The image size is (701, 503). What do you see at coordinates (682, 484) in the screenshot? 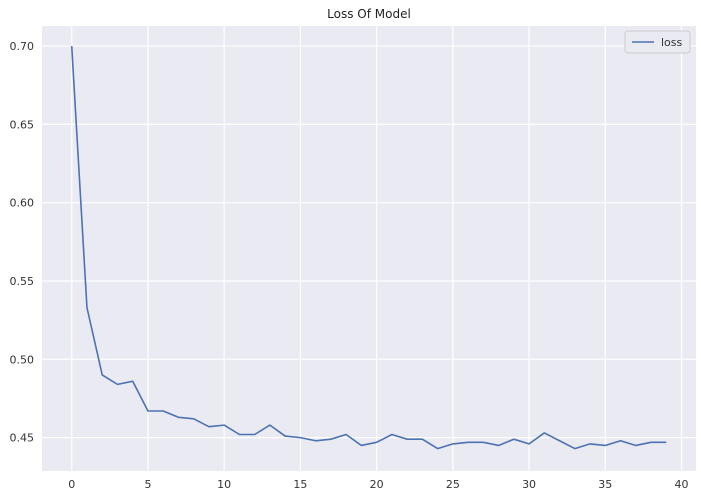
I see `x-tick-label: 40` at bounding box center [682, 484].